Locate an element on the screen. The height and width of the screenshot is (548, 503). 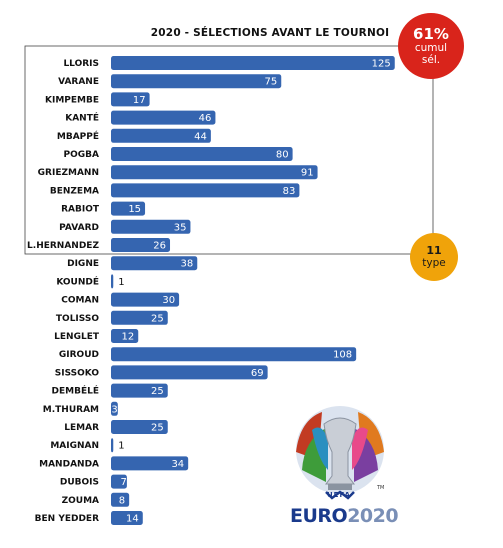
value-label: 35 is located at coordinates (180, 227).